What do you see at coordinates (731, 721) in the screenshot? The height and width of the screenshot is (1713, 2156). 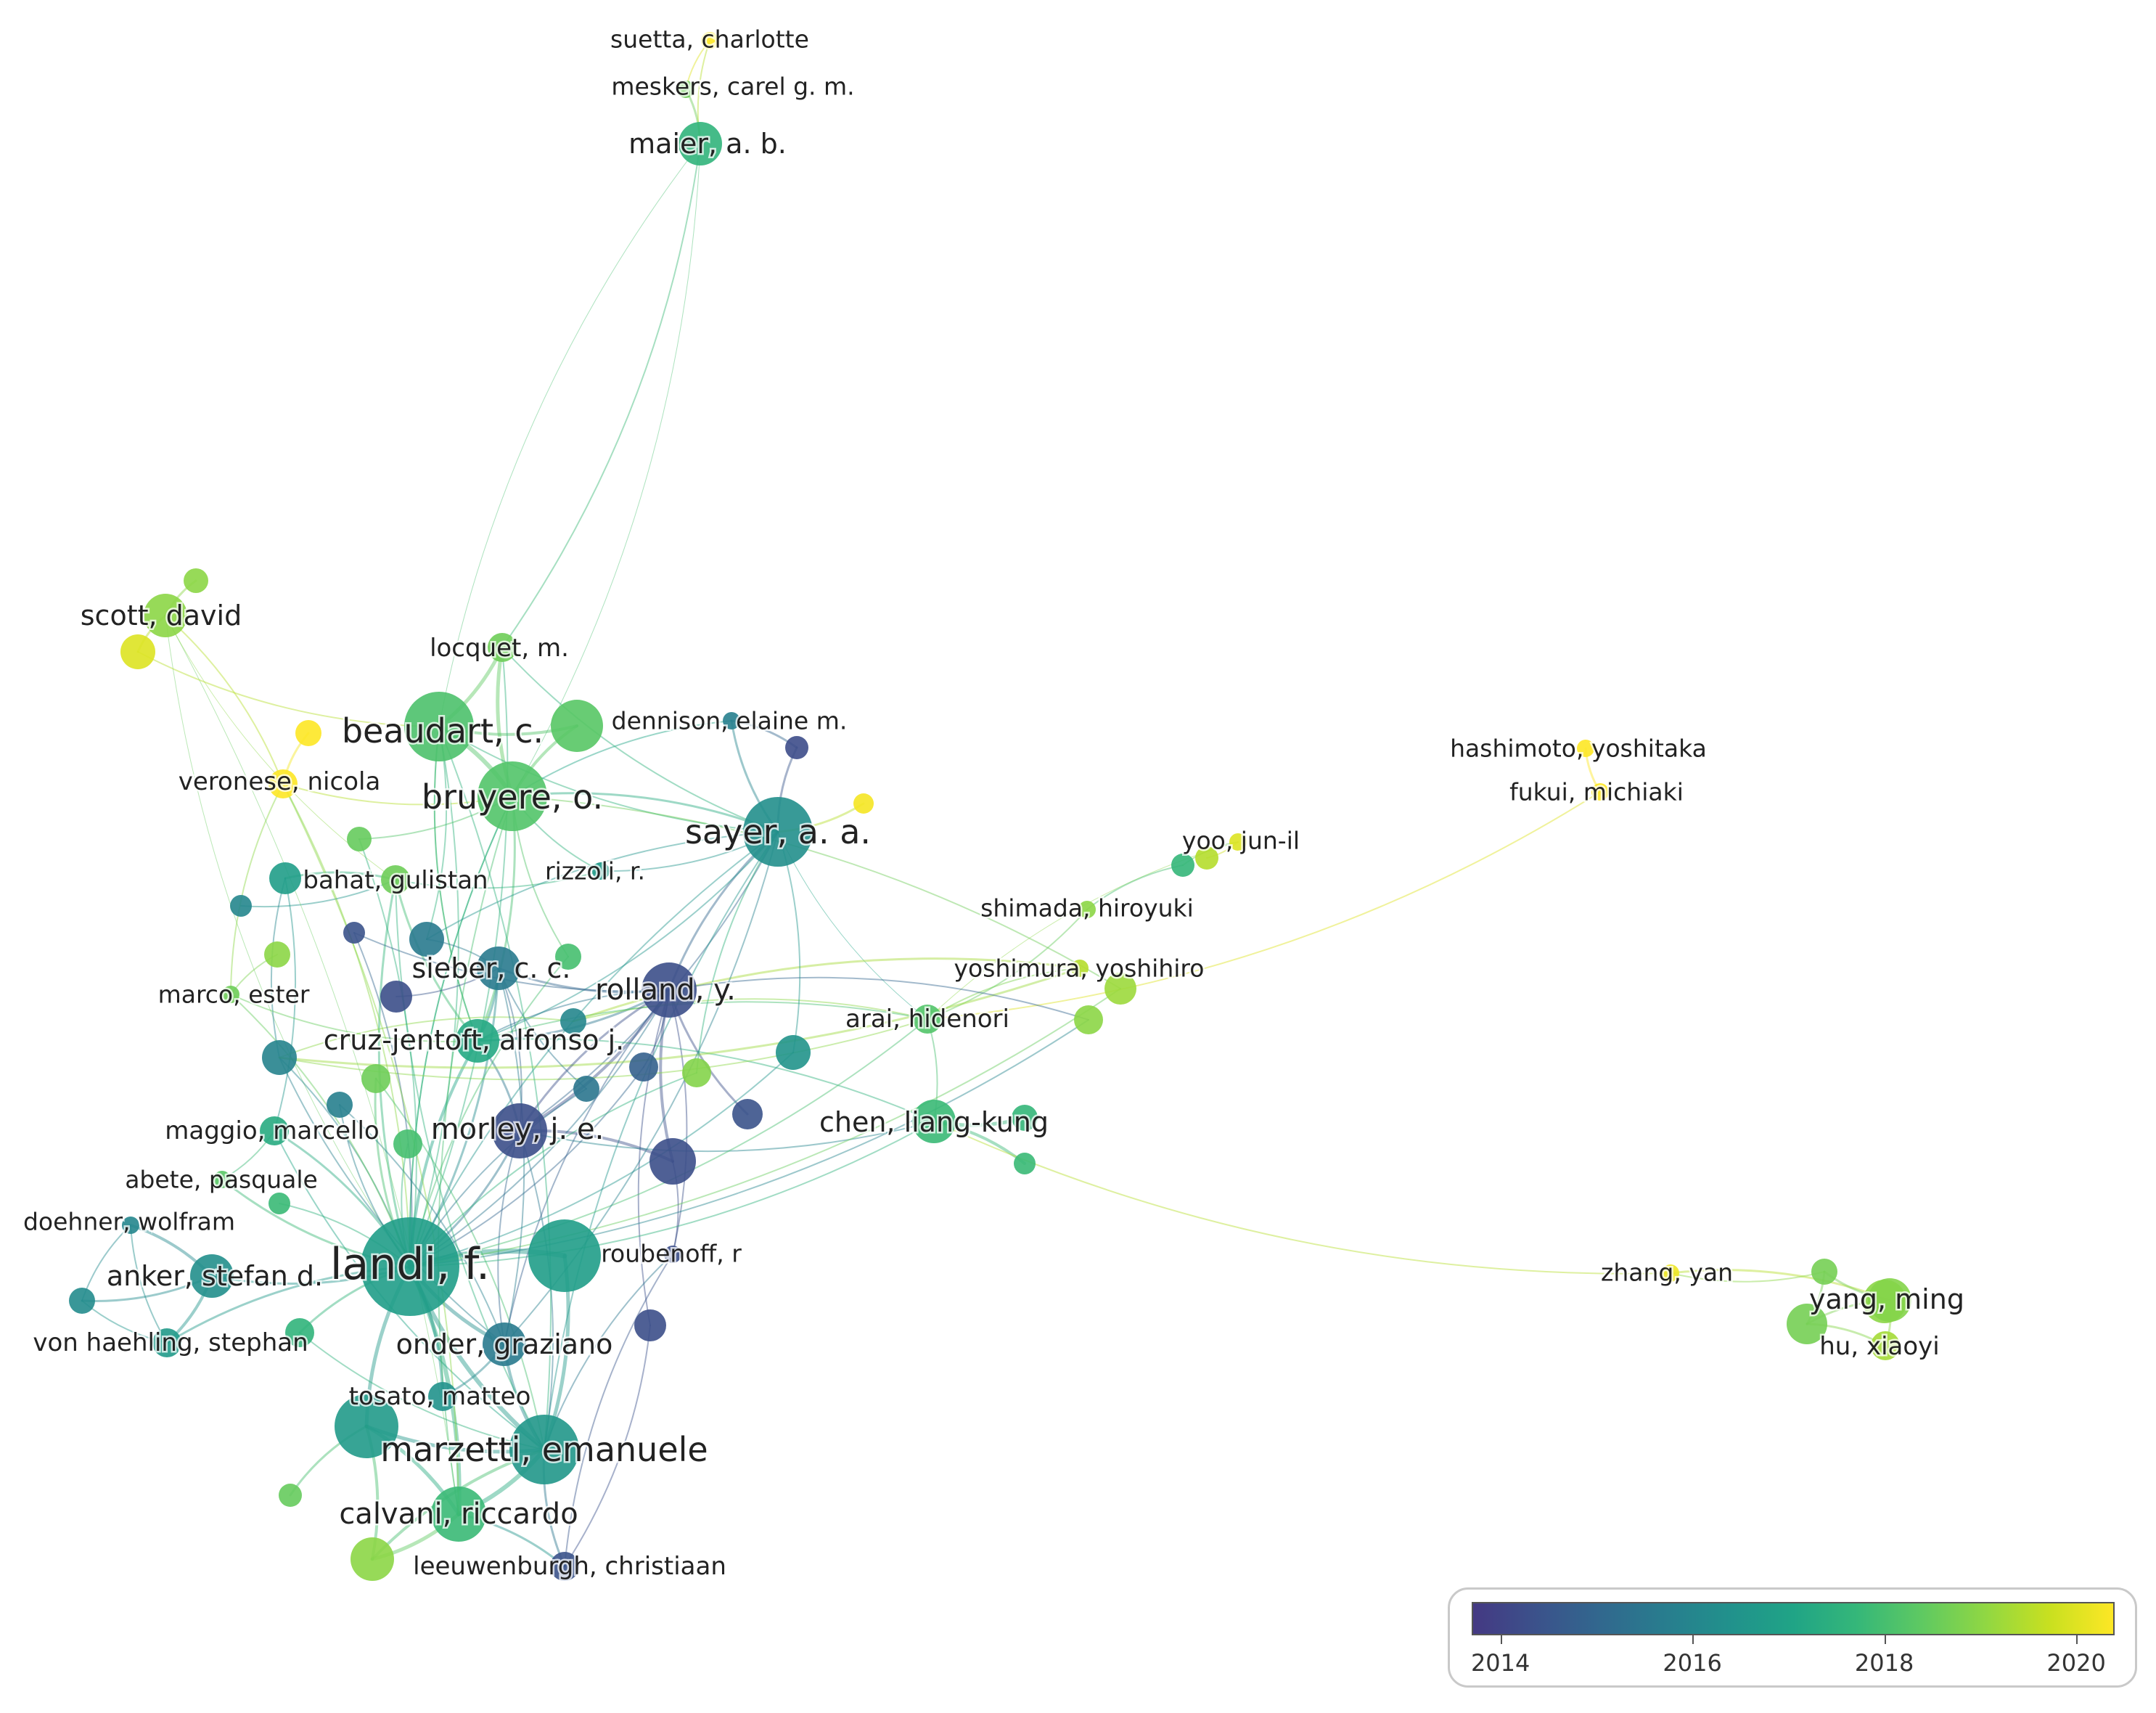 I see `author-node-dennison` at bounding box center [731, 721].